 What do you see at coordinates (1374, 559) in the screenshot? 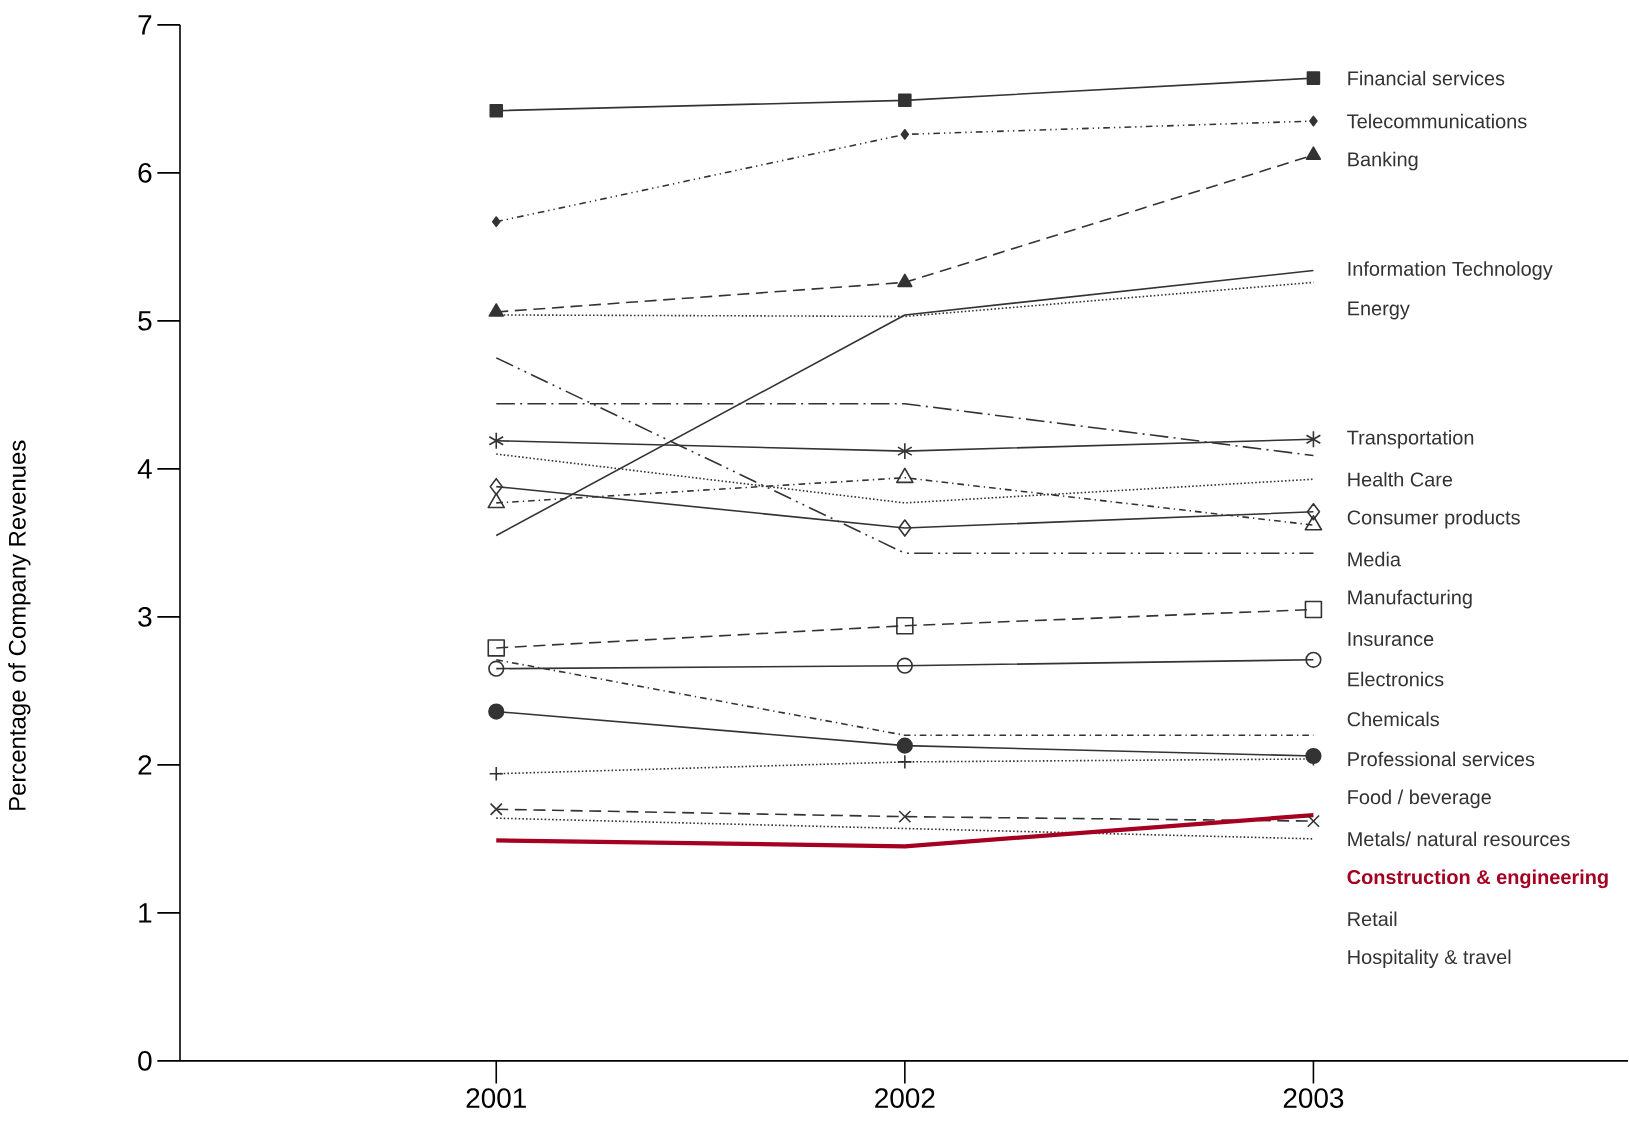
I see `text: Media` at bounding box center [1374, 559].